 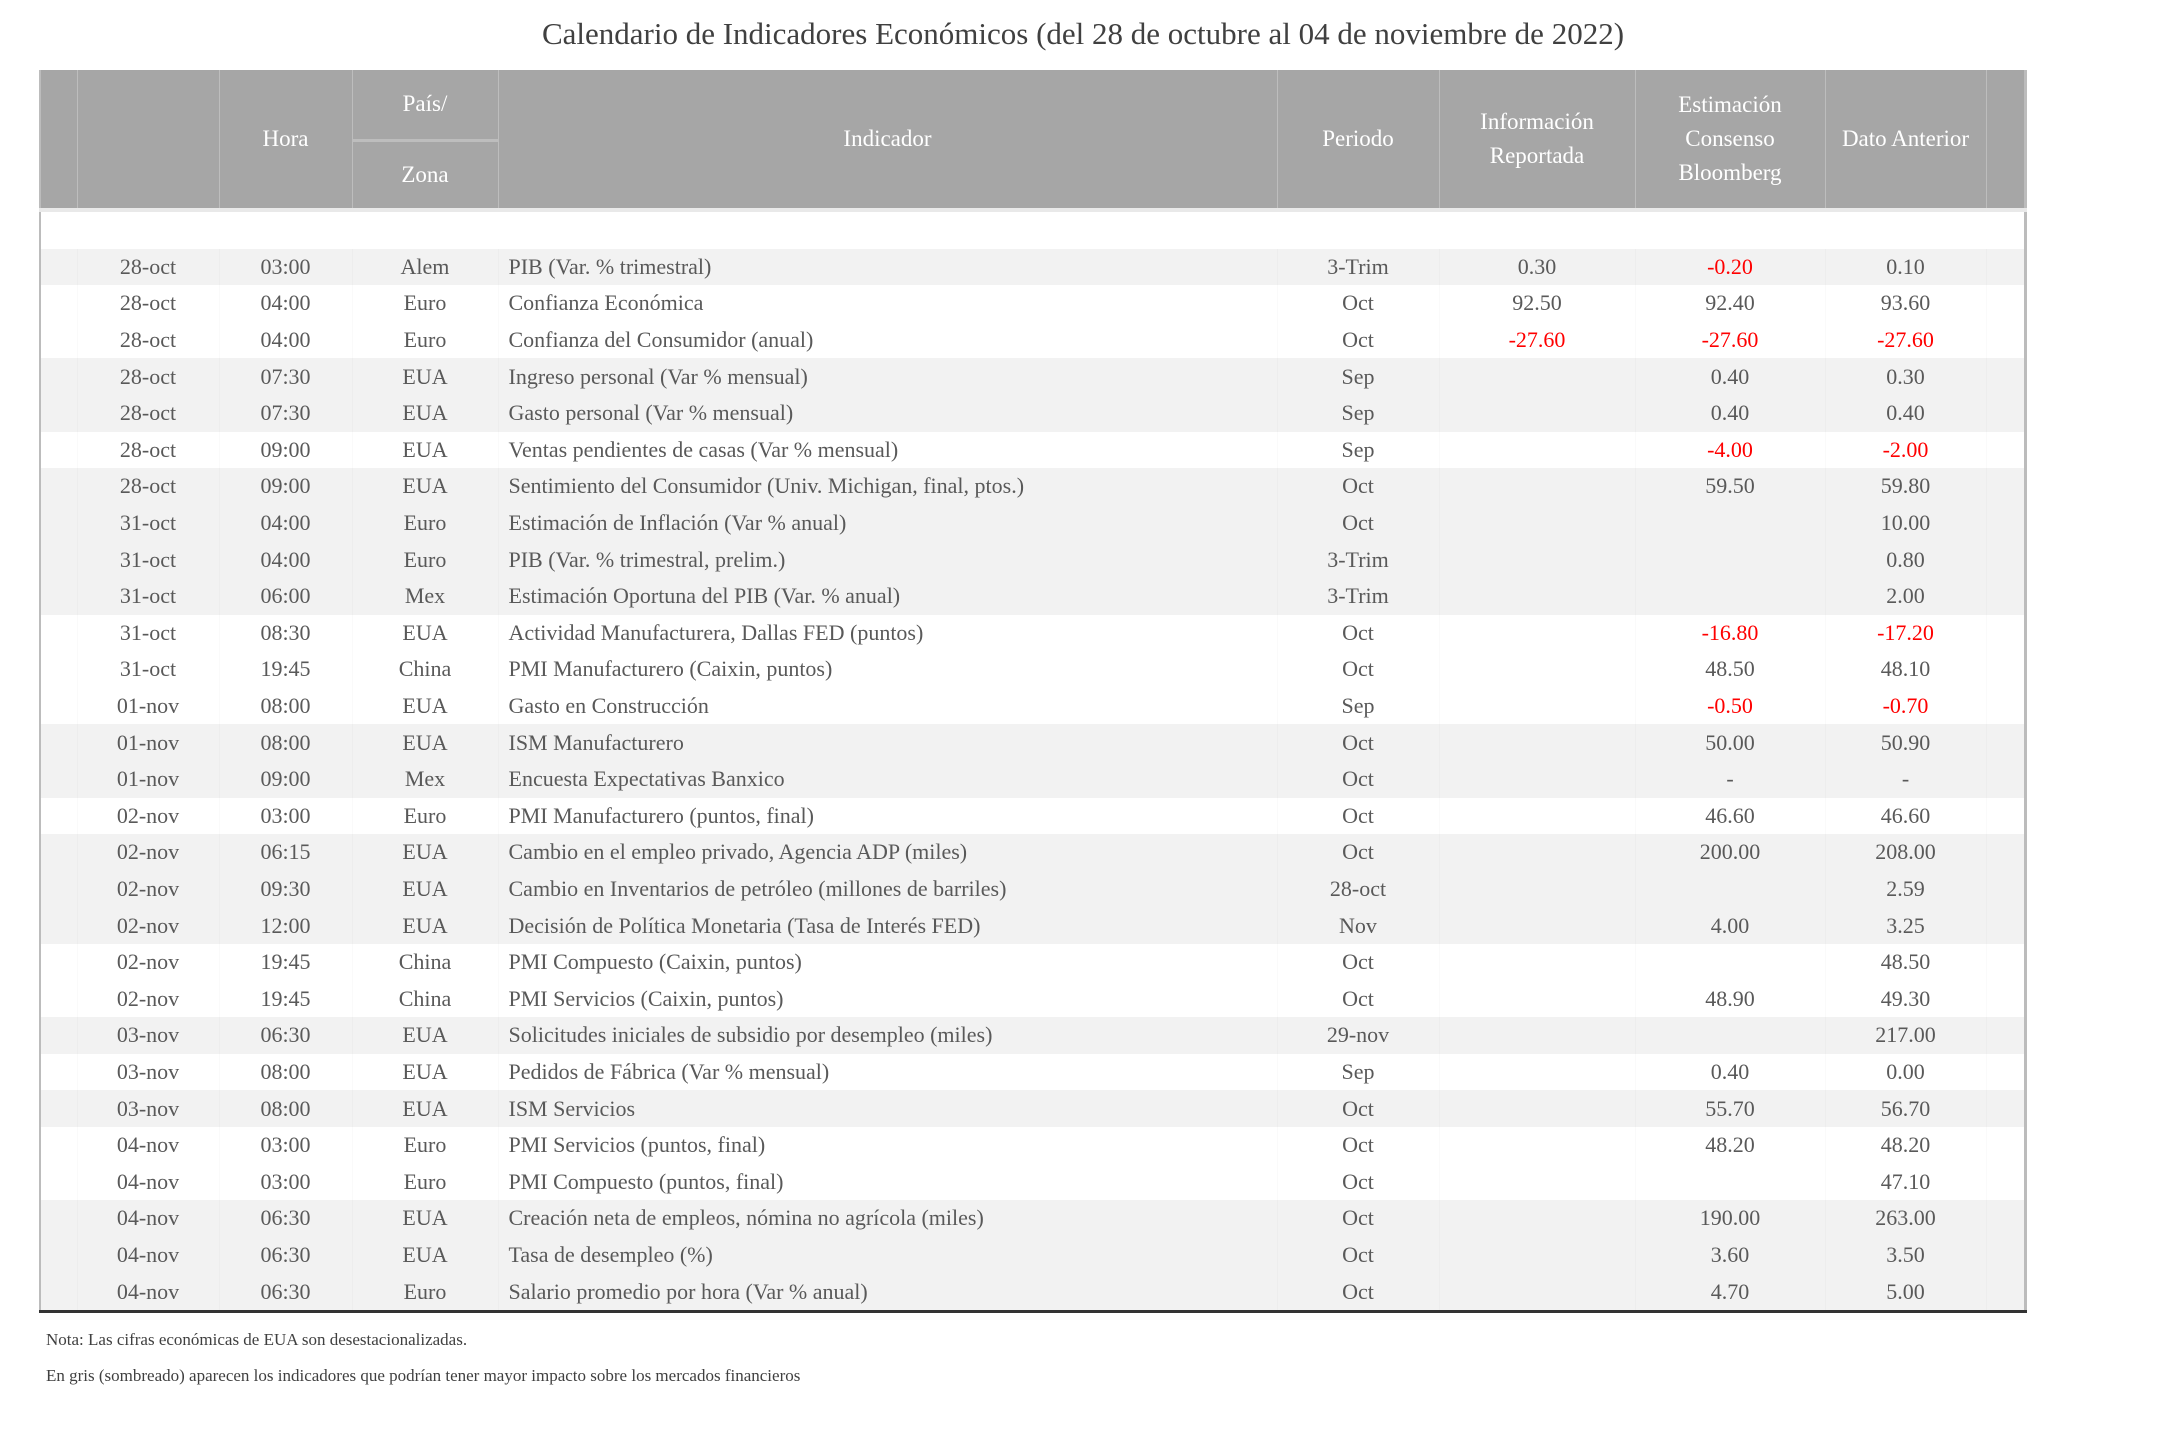 What do you see at coordinates (1730, 413) in the screenshot?
I see `cell-estimacion: 0.40` at bounding box center [1730, 413].